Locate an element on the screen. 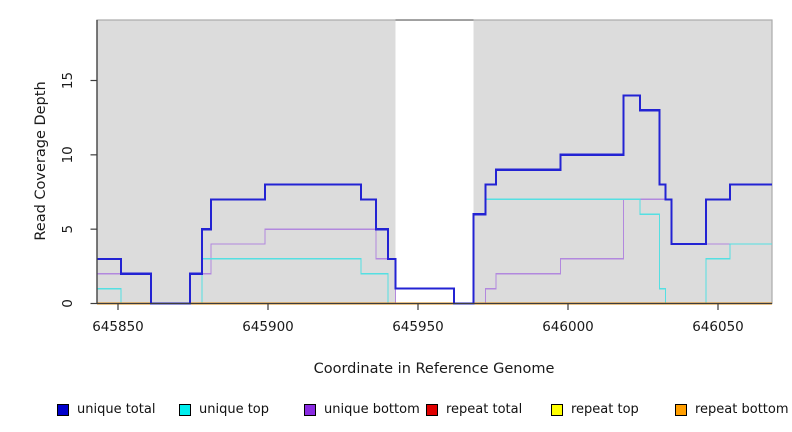 This screenshot has width=792, height=432. y-tick-label: 10 is located at coordinates (68, 154).